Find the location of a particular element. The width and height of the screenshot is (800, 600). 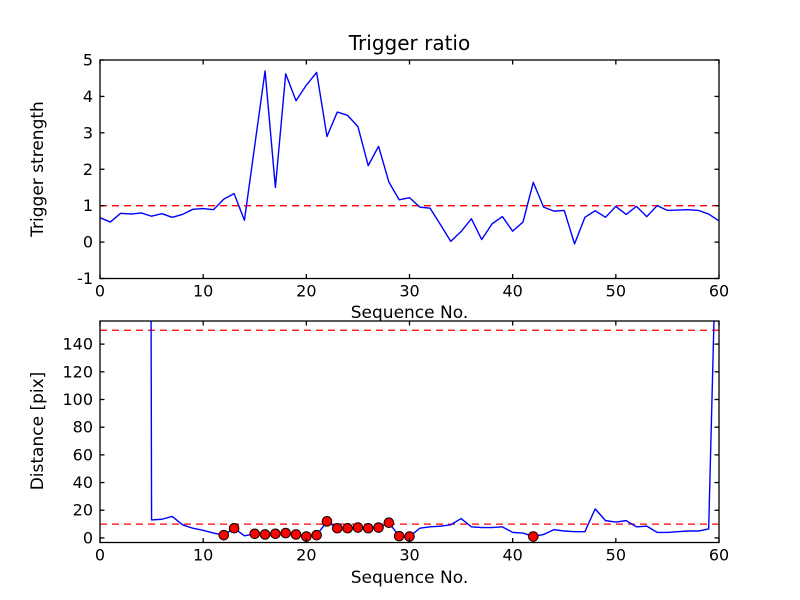

bottom-x-axis-label: Sequence No. is located at coordinates (409, 578).